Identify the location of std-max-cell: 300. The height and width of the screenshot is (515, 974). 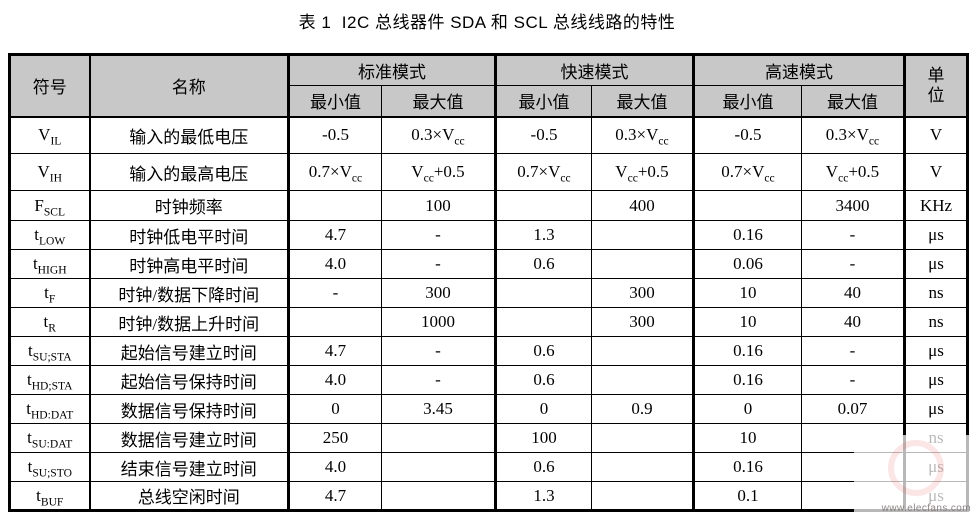
(439, 293).